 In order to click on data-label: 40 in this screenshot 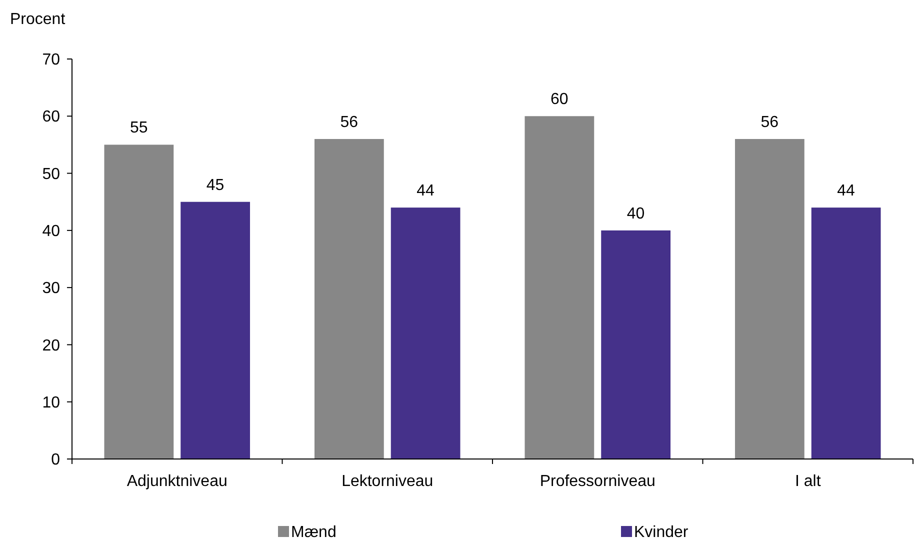, I will do `click(635, 213)`.